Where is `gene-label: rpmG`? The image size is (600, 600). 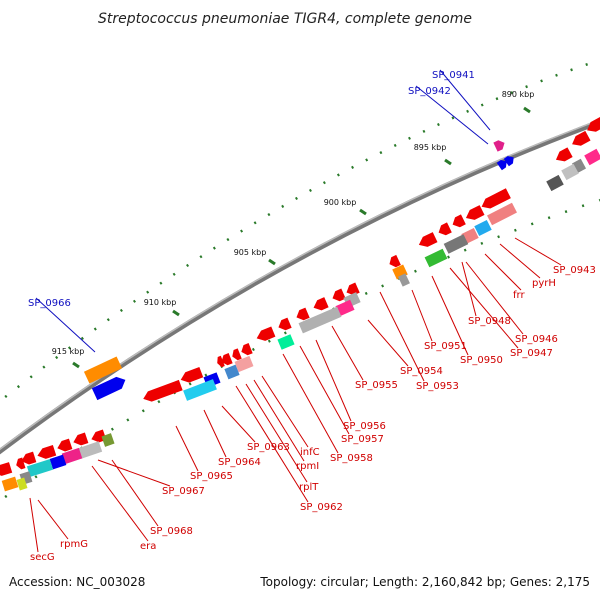 gene-label: rpmG is located at coordinates (74, 544).